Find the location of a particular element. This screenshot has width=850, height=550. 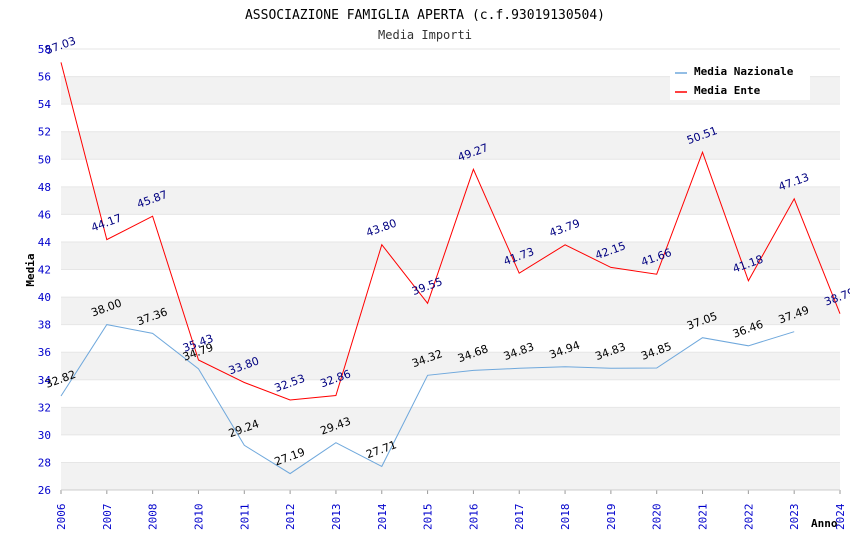

y-tick-label: 54 is located at coordinates (45, 104).